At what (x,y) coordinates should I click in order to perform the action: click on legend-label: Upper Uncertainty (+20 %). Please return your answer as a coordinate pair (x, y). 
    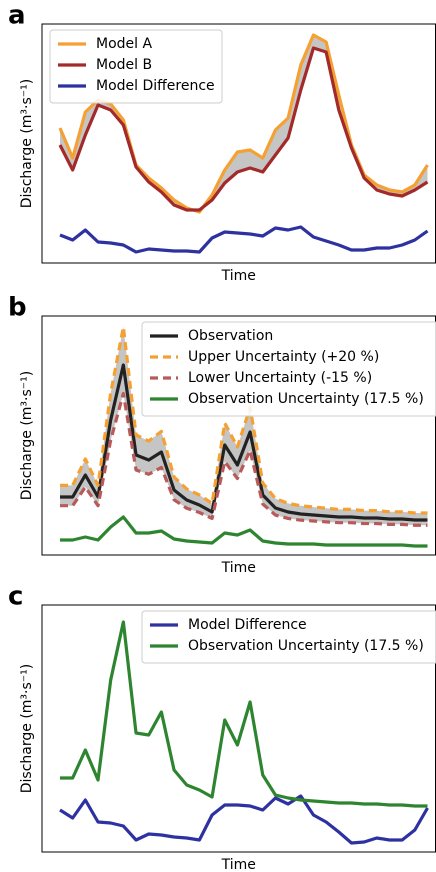
    Looking at the image, I should click on (283, 357).